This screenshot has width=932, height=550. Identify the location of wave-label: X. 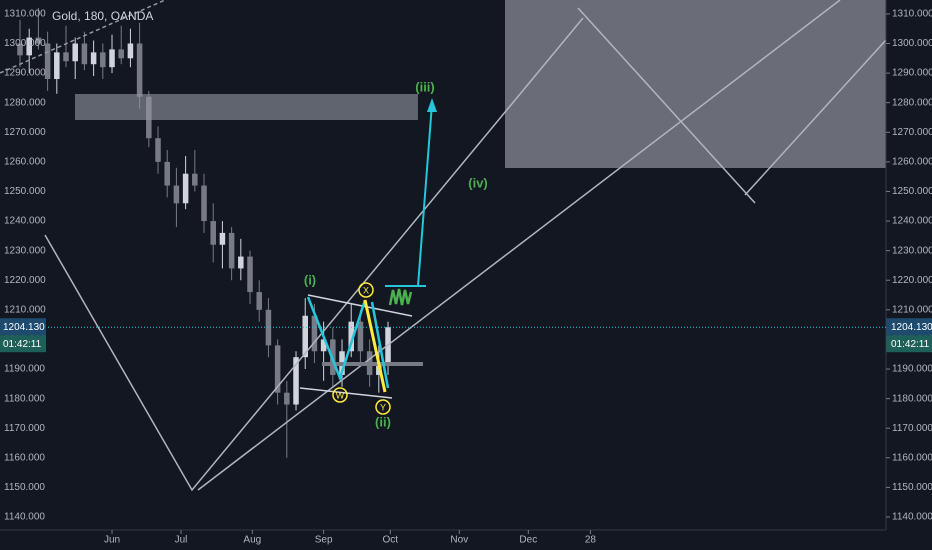
(366, 290).